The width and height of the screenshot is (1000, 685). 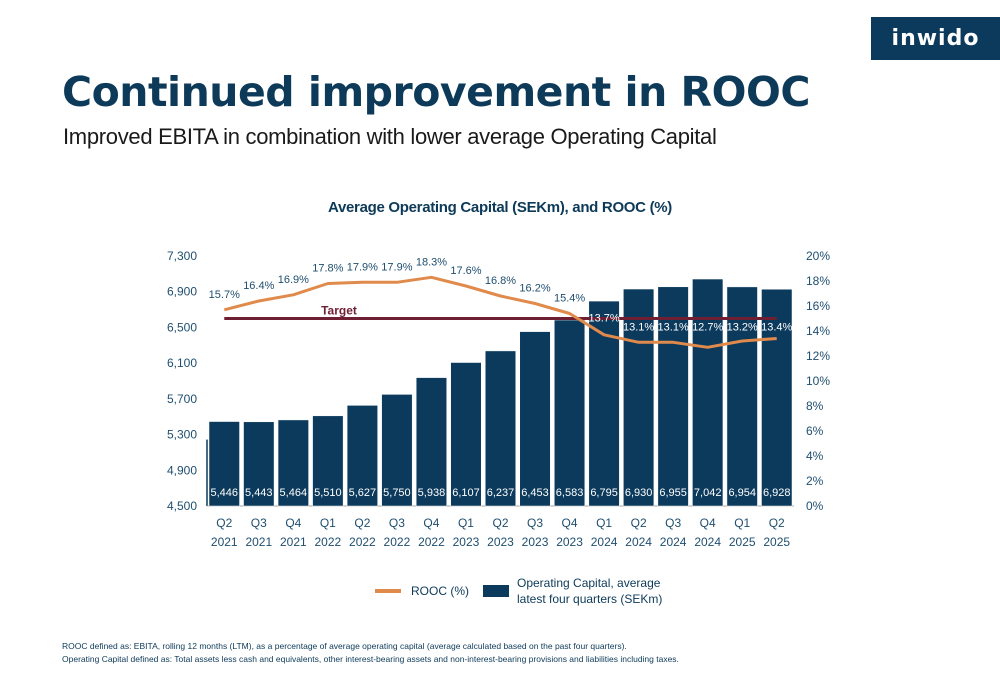 I want to click on rooc-value-label: 17.6%, so click(x=465, y=271).